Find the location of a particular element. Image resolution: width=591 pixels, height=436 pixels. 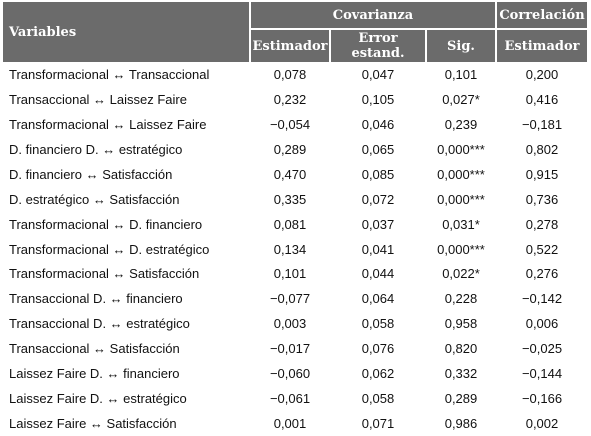

cell-correlacion: 0,002 is located at coordinates (542, 424).